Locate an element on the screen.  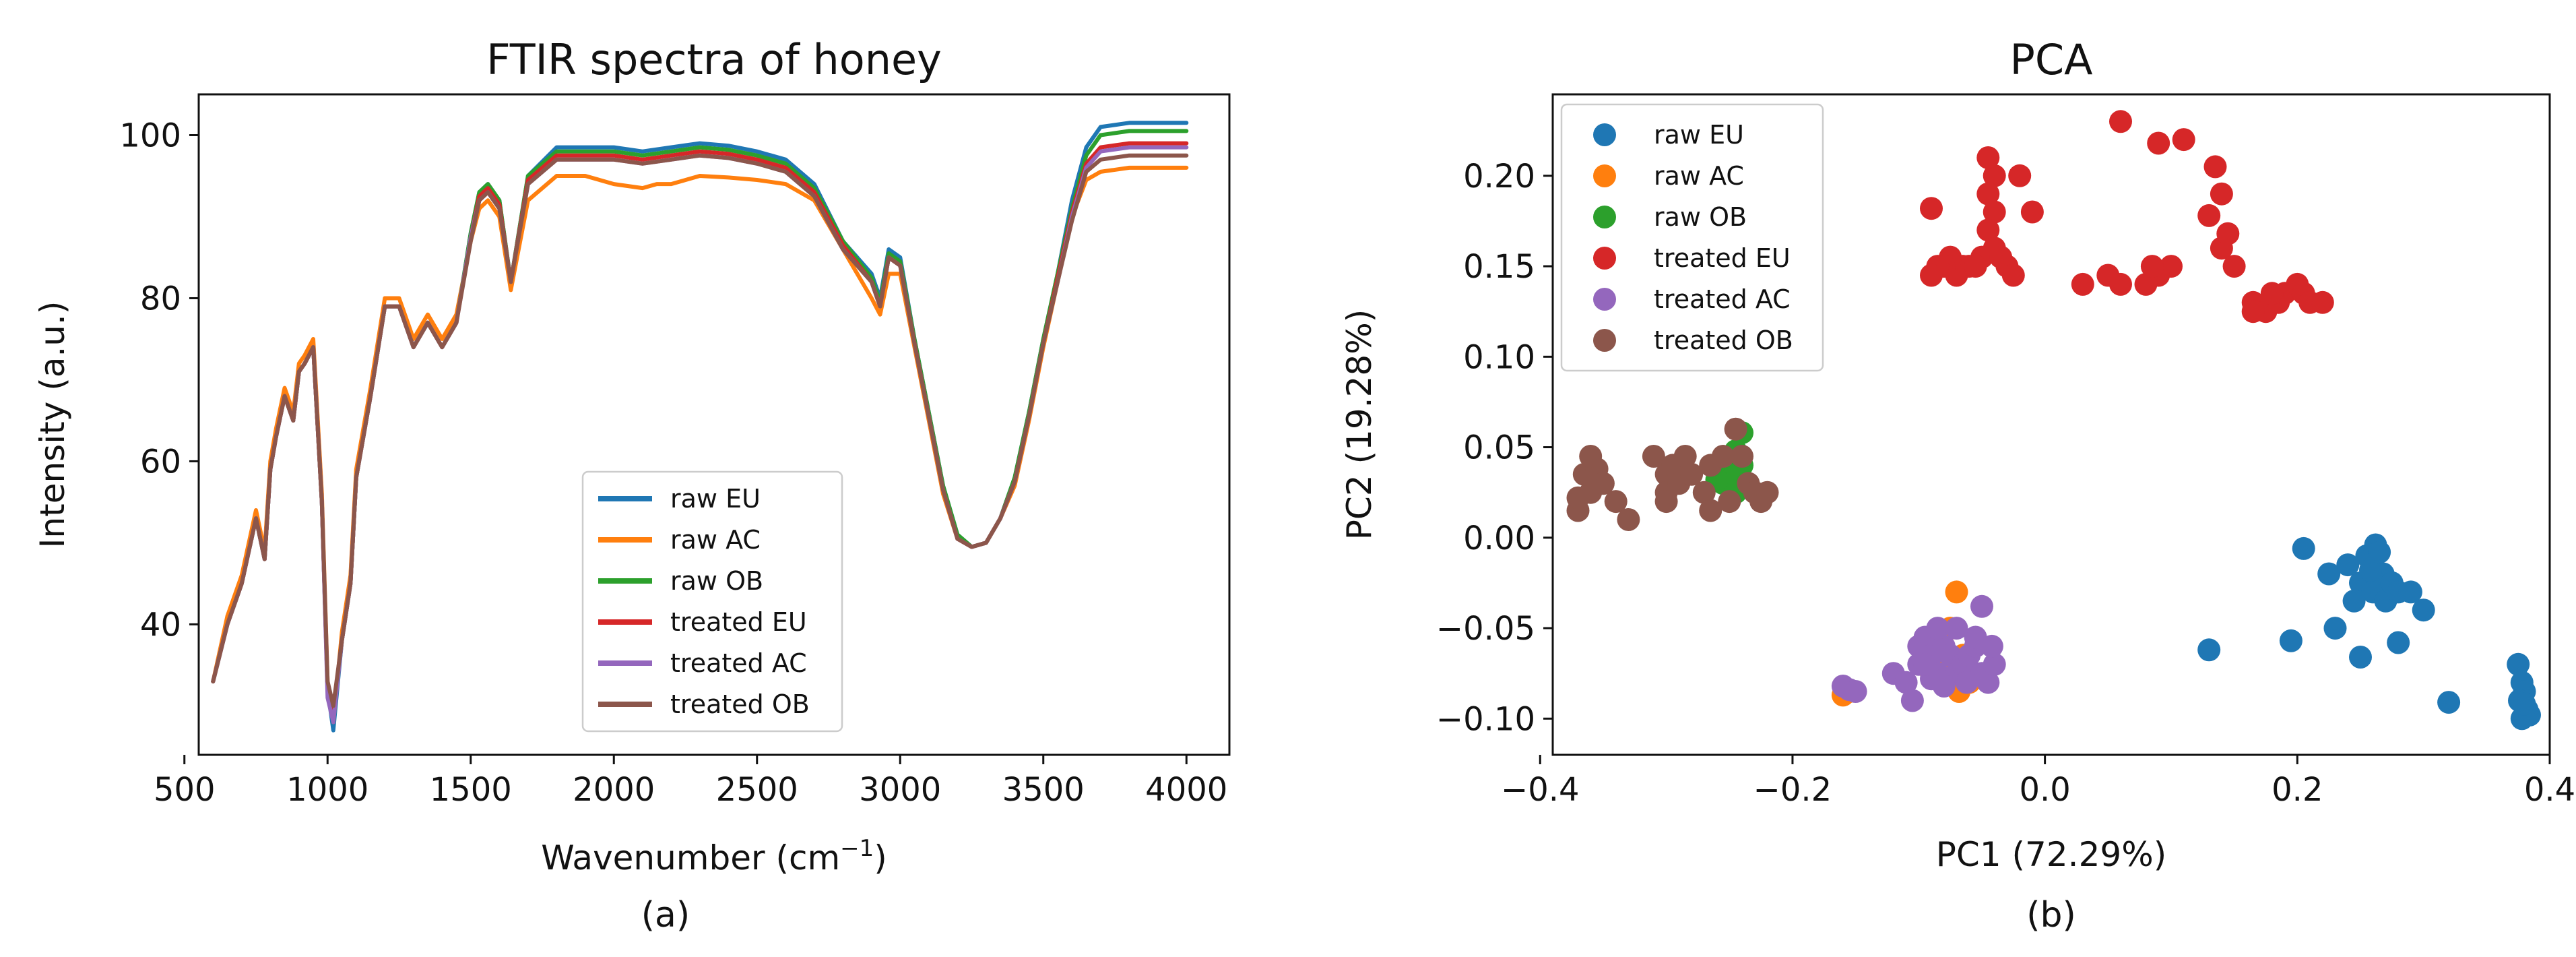
panel-b-x-ticks: −0.4 −0.2 0.0 0.2 0.4 is located at coordinates (2038, 782).